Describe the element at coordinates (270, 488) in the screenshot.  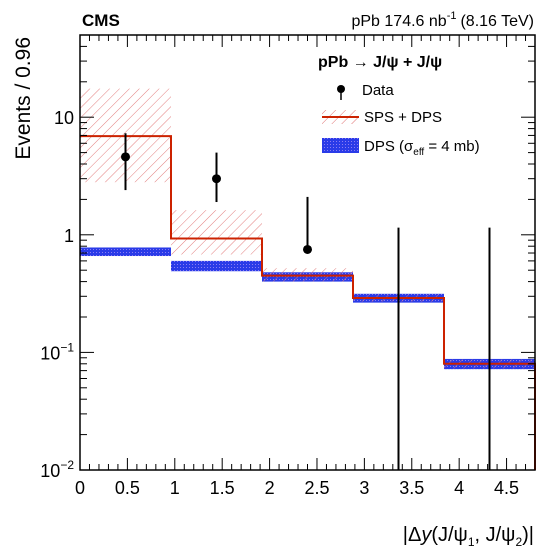
I see `x-tick-label: 2` at that location.